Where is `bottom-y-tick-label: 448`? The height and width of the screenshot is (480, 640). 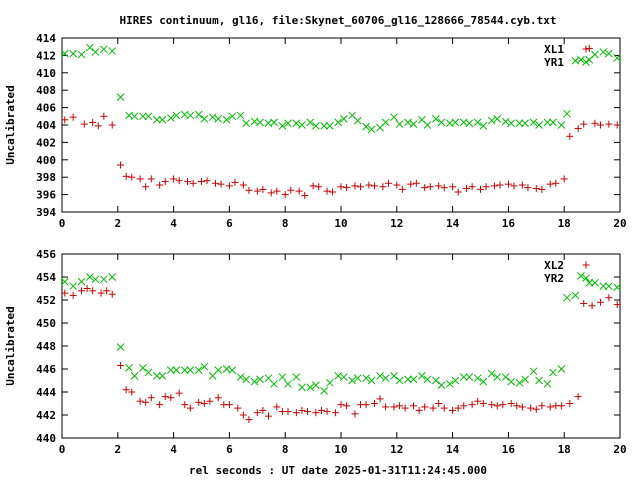
bottom-y-tick-label: 448 is located at coordinates (46, 346).